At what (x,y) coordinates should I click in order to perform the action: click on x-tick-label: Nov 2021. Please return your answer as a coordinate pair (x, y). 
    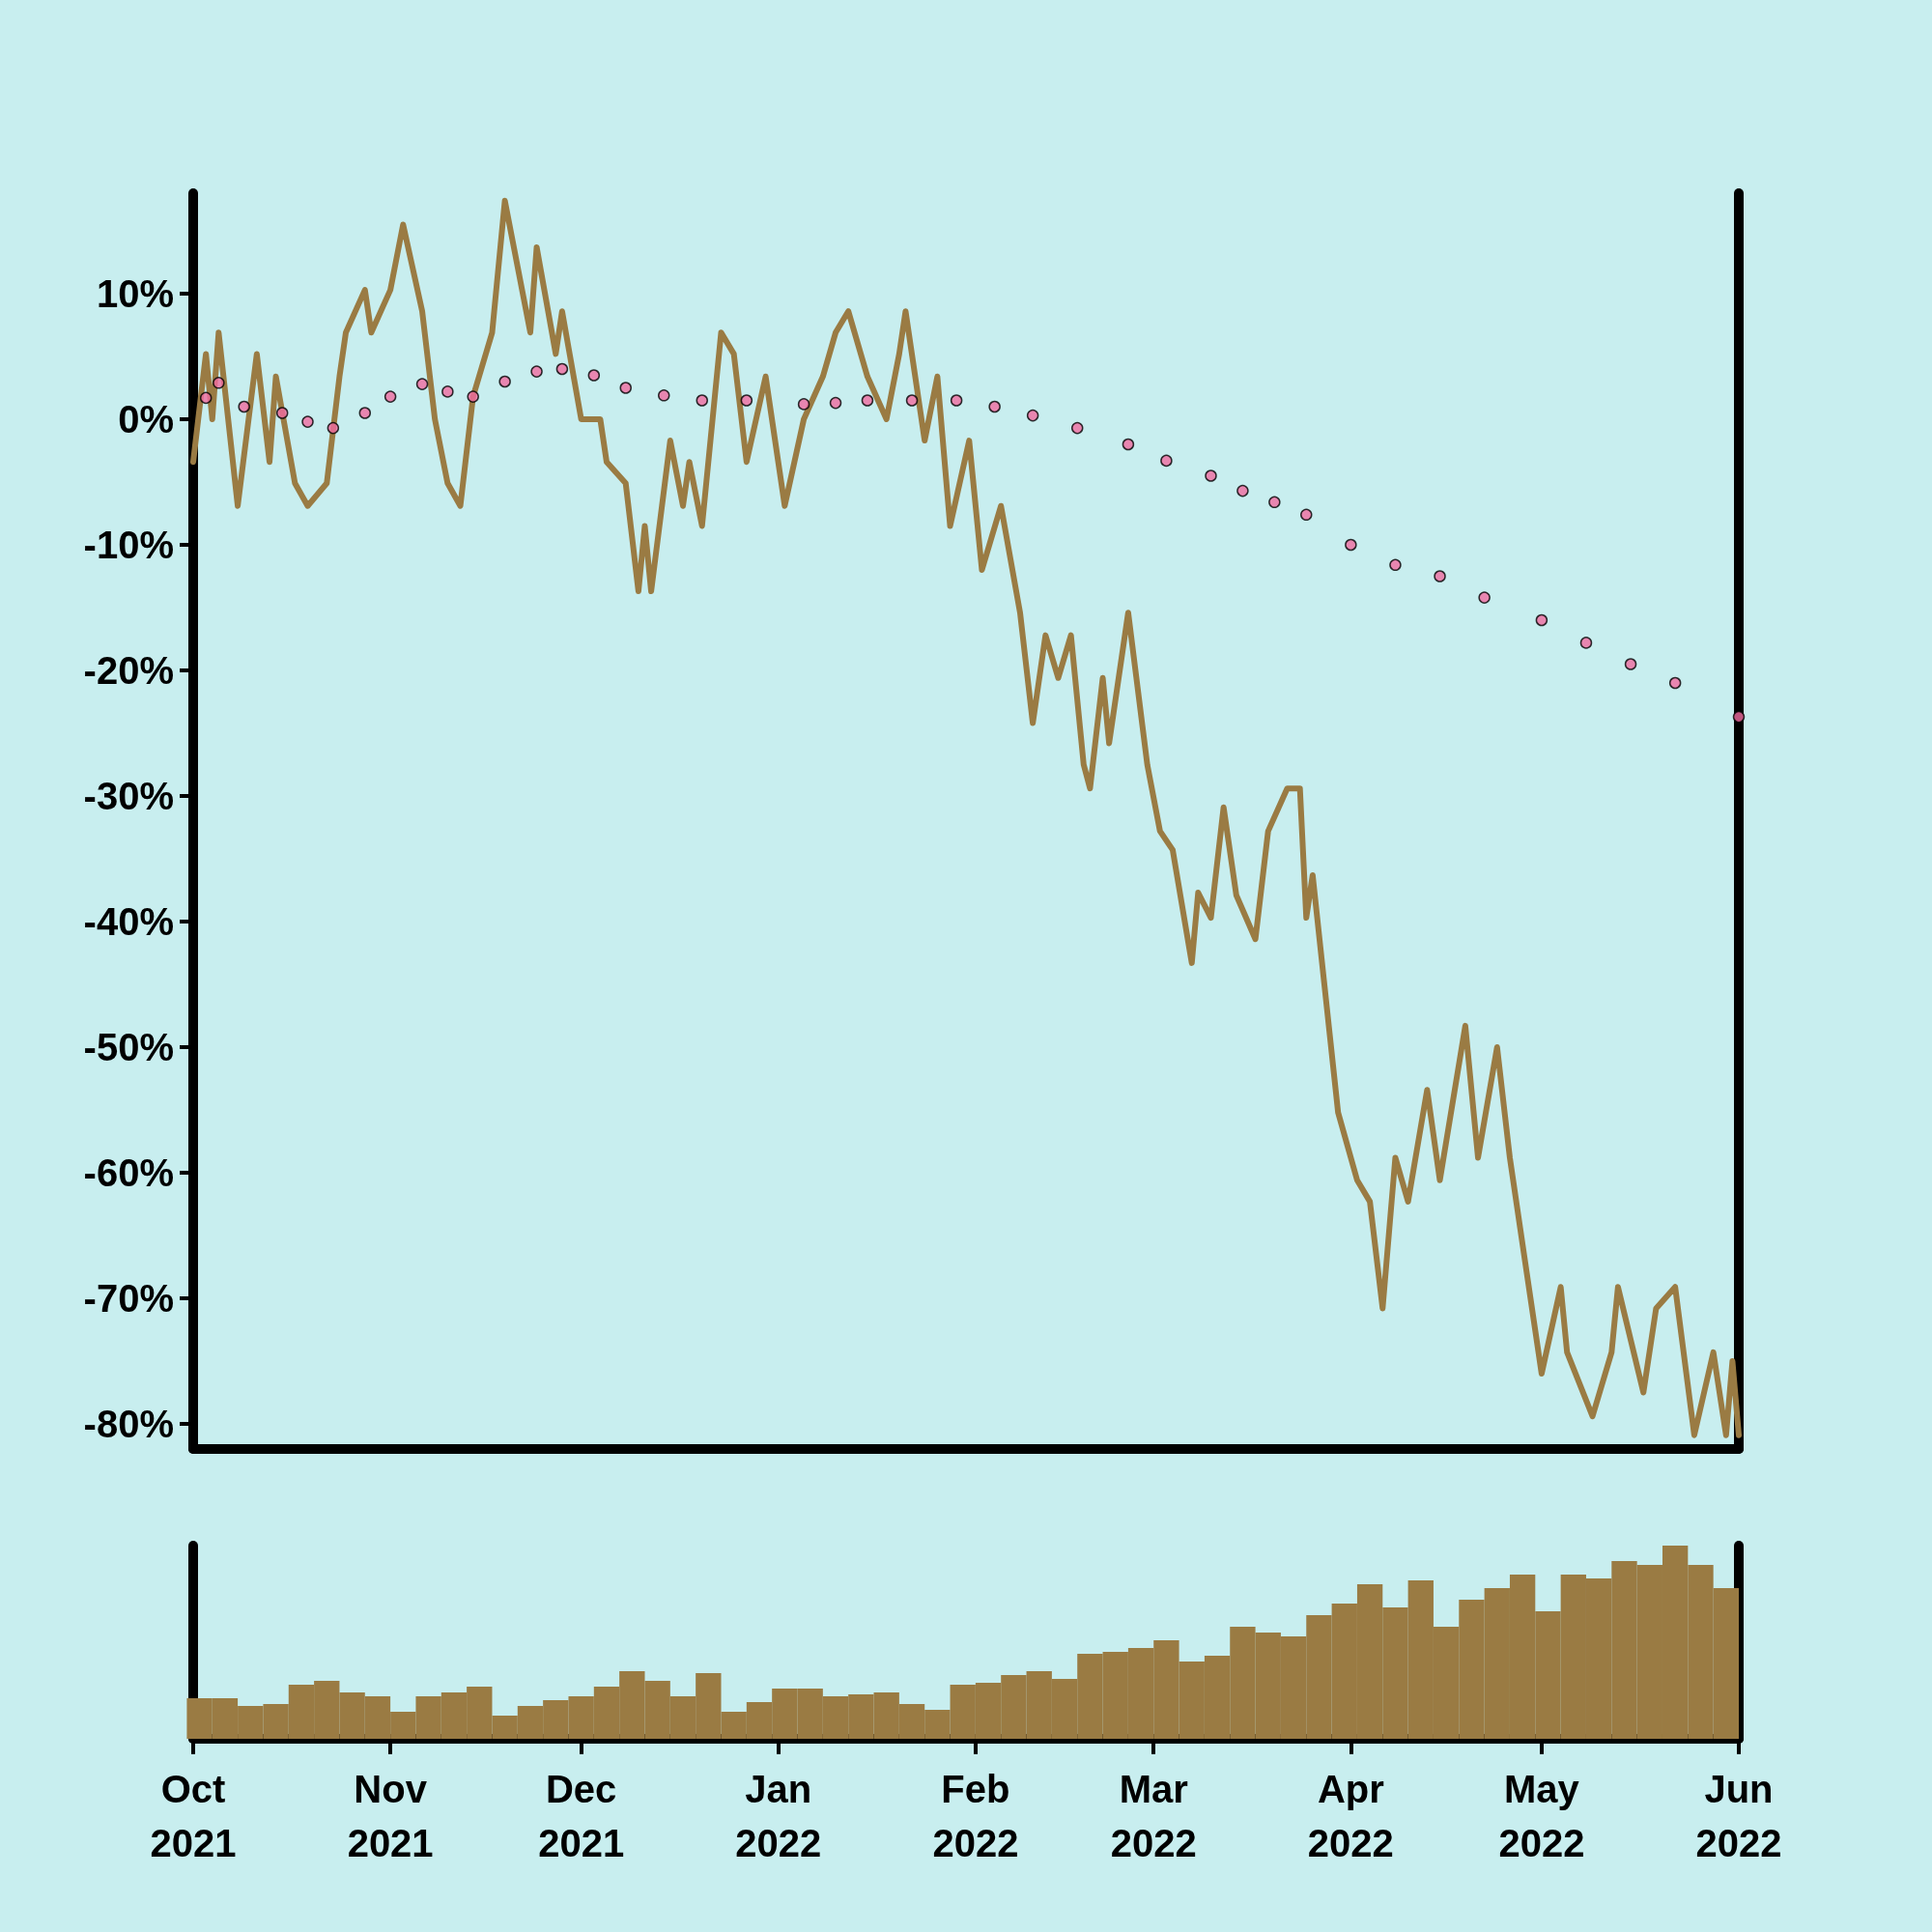
    Looking at the image, I should click on (390, 1816).